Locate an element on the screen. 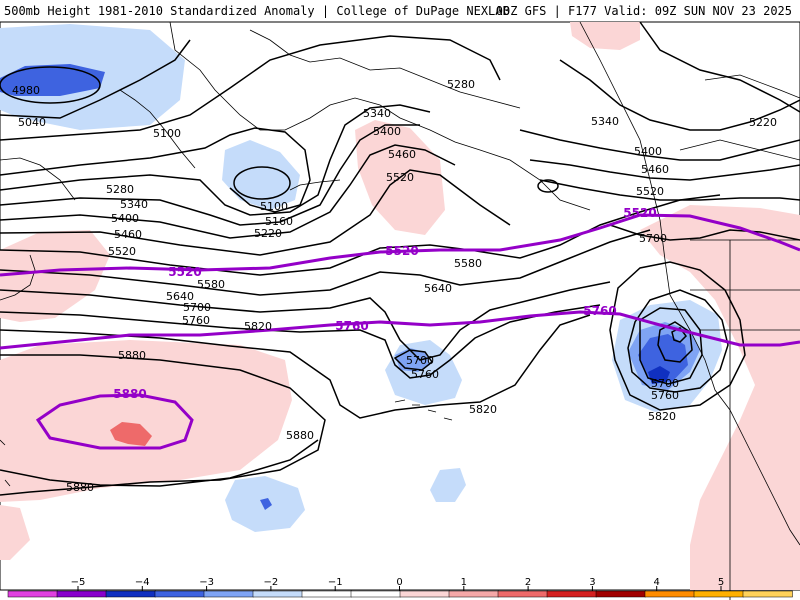  colorbar: −5 −4 −3 −2 −1 0 1 2 3 4 5 is located at coordinates (400, 587).